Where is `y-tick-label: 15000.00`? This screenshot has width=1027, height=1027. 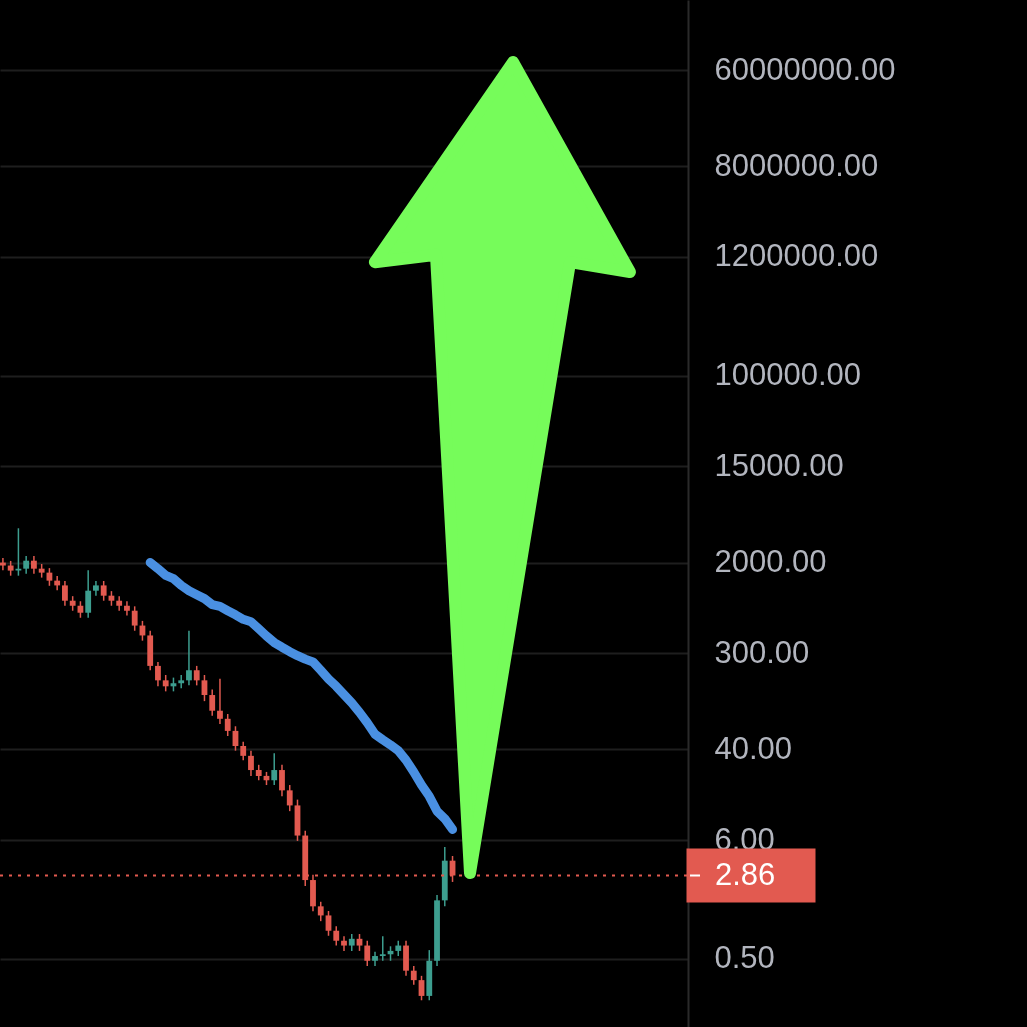 y-tick-label: 15000.00 is located at coordinates (779, 465).